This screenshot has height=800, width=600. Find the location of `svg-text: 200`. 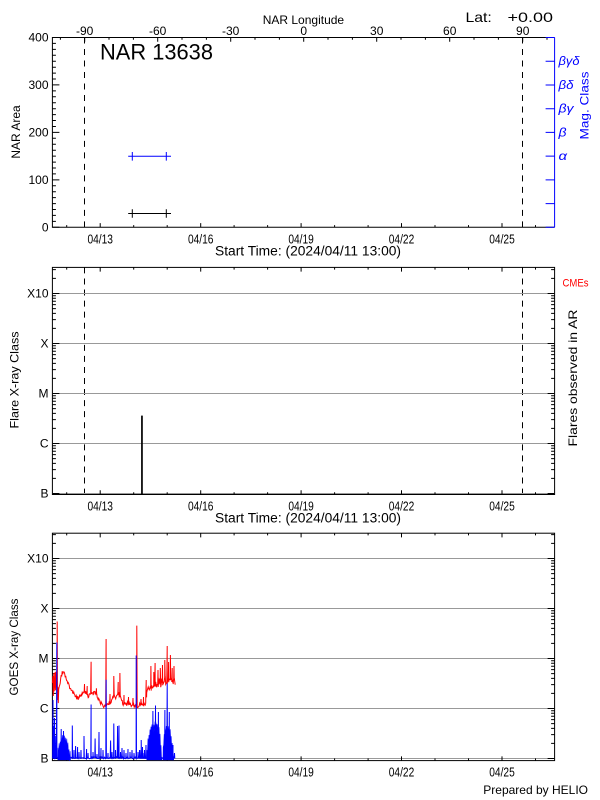

svg-text: 200 is located at coordinates (38, 133).